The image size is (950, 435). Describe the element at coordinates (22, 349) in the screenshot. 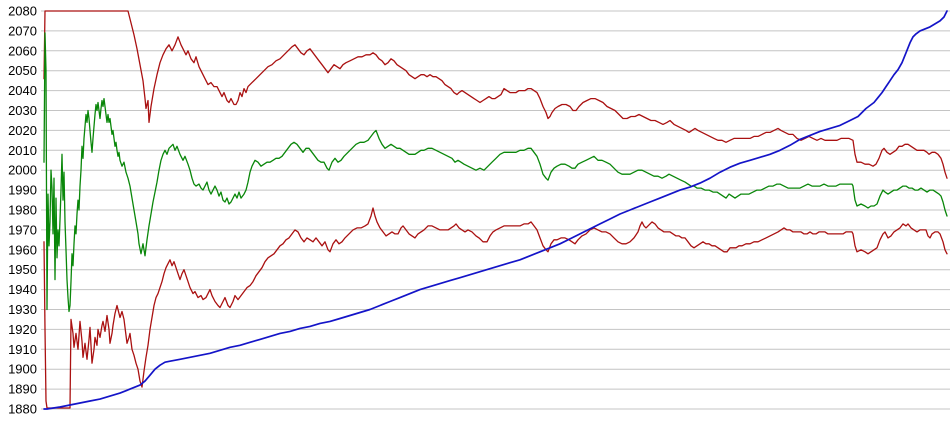

I see `y-axis-tick-label: 1910` at that location.